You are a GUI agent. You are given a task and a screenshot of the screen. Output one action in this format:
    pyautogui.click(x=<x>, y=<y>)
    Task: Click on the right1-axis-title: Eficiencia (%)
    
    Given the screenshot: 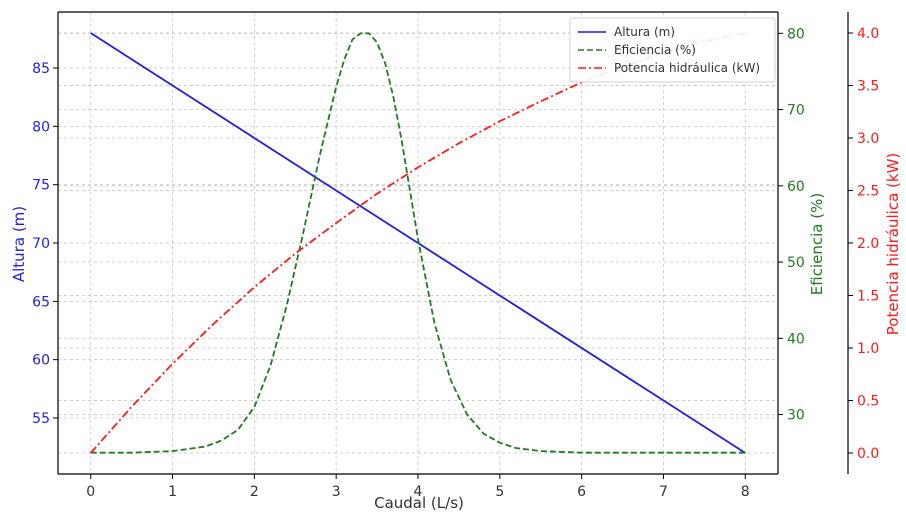 What is the action you would take?
    pyautogui.click(x=817, y=244)
    